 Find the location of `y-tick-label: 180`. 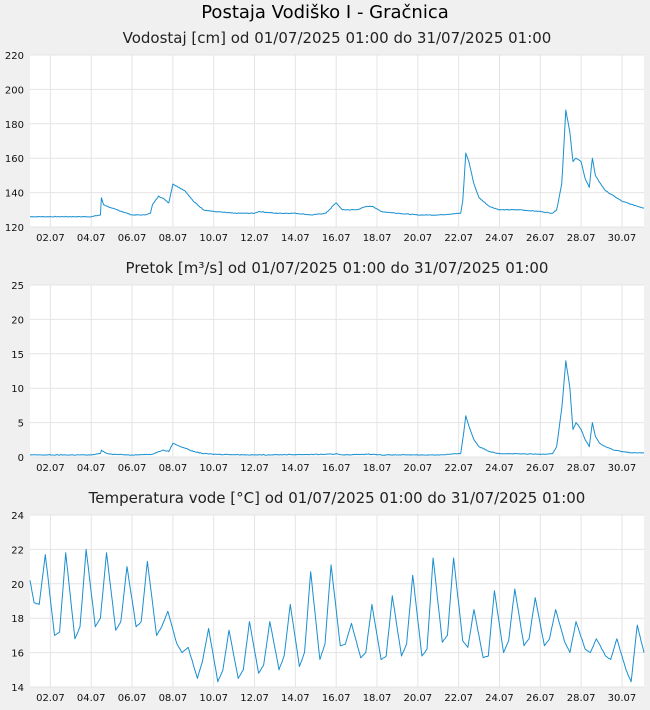

y-tick-label: 180 is located at coordinates (14, 125).